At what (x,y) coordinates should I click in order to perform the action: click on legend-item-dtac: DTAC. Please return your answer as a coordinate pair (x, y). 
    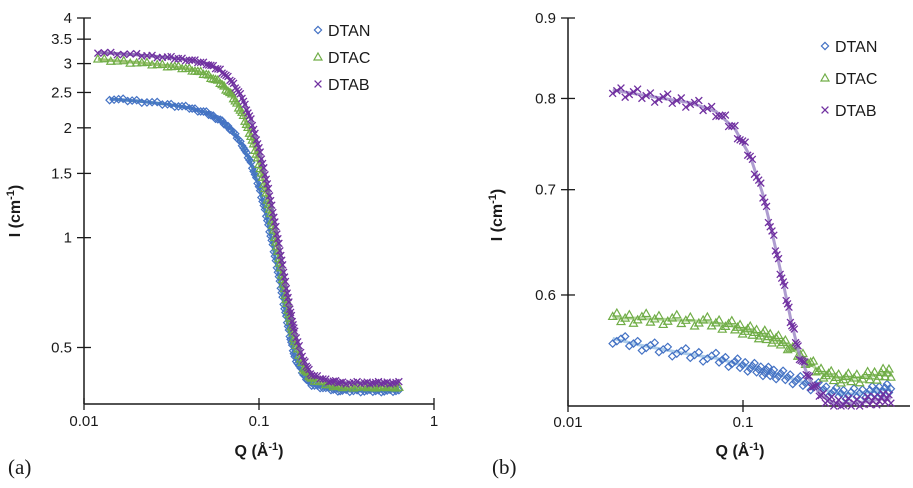
    Looking at the image, I should click on (848, 79).